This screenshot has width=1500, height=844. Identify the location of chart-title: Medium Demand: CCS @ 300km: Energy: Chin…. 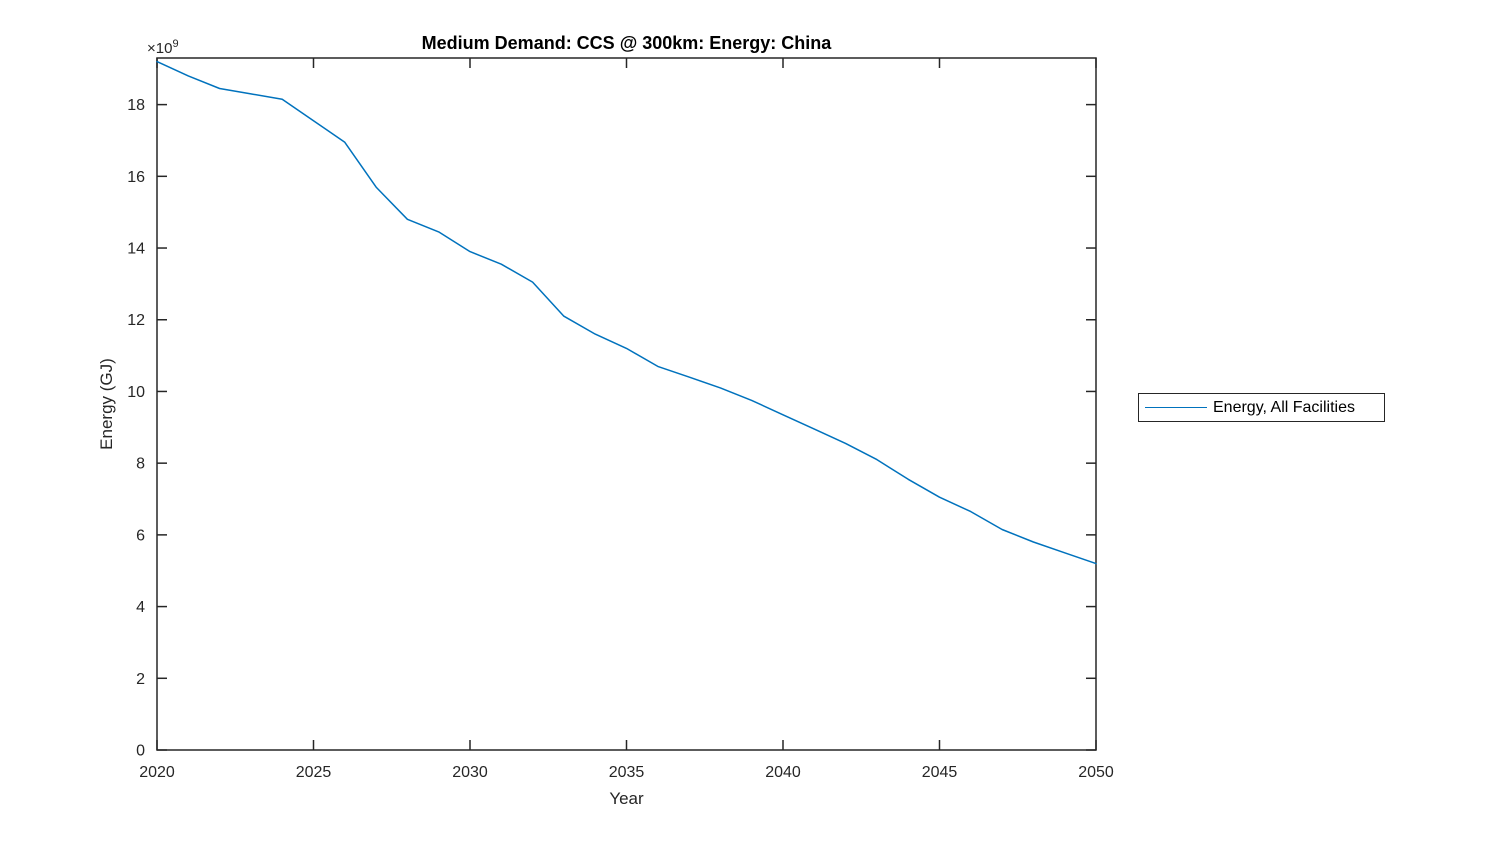
(626, 43).